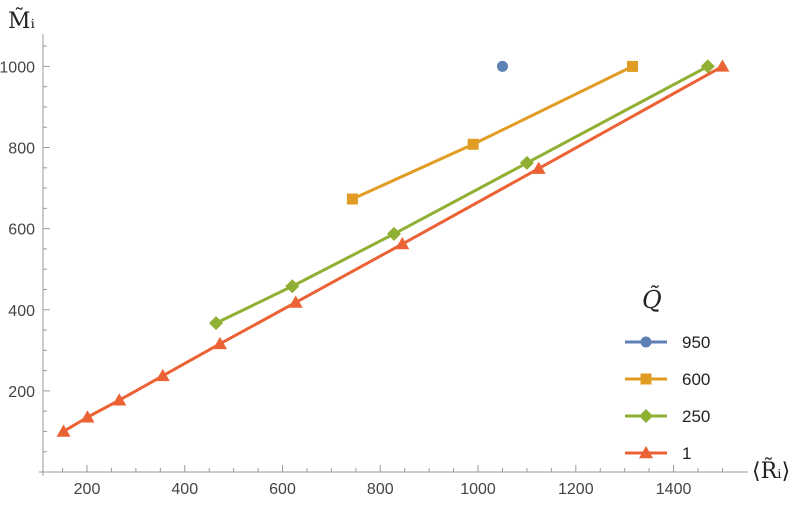  Describe the element at coordinates (282, 489) in the screenshot. I see `x-tick-label: 600` at that location.